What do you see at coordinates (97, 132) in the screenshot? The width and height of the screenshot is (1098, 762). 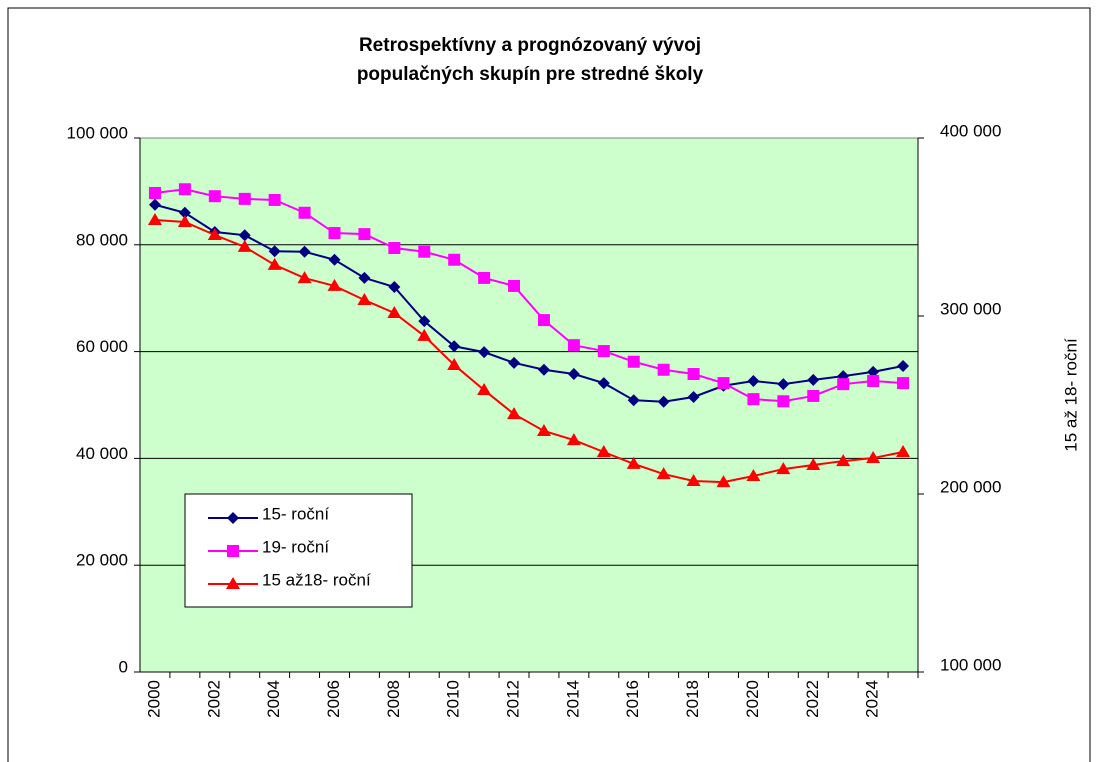 I see `y-tick-label: 100 000` at bounding box center [97, 132].